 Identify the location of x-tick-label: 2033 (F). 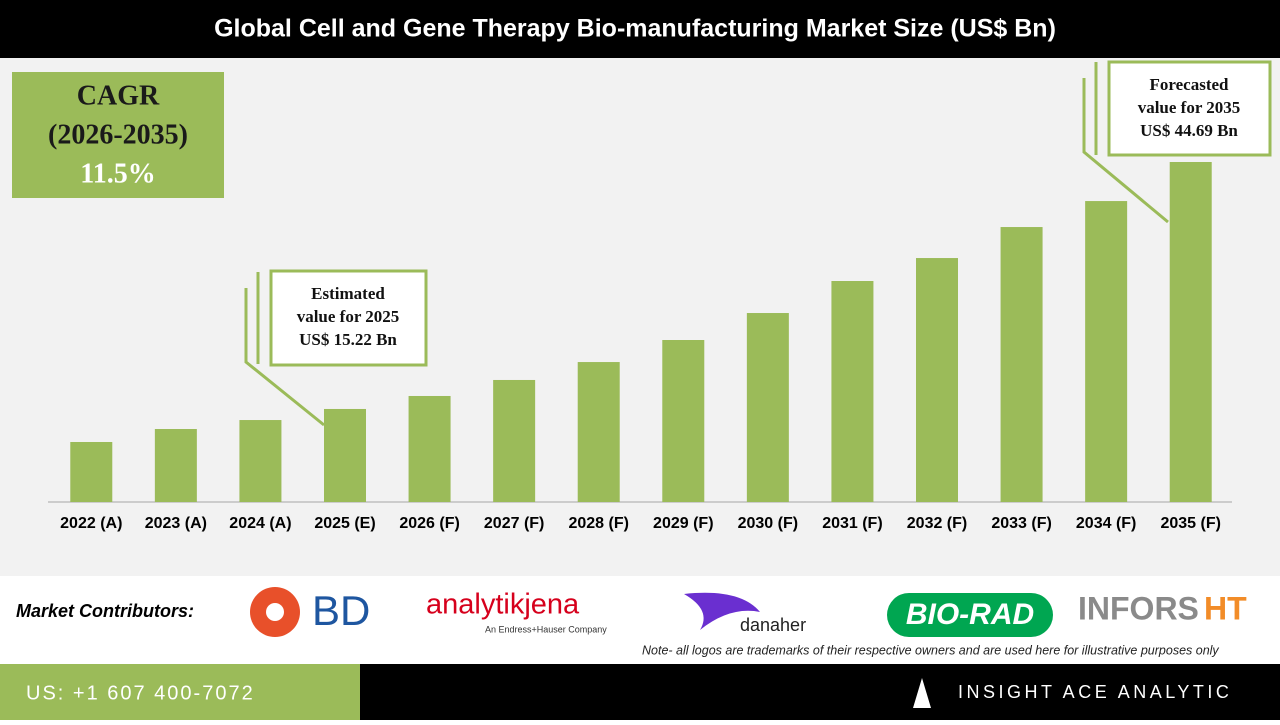
(1021, 523).